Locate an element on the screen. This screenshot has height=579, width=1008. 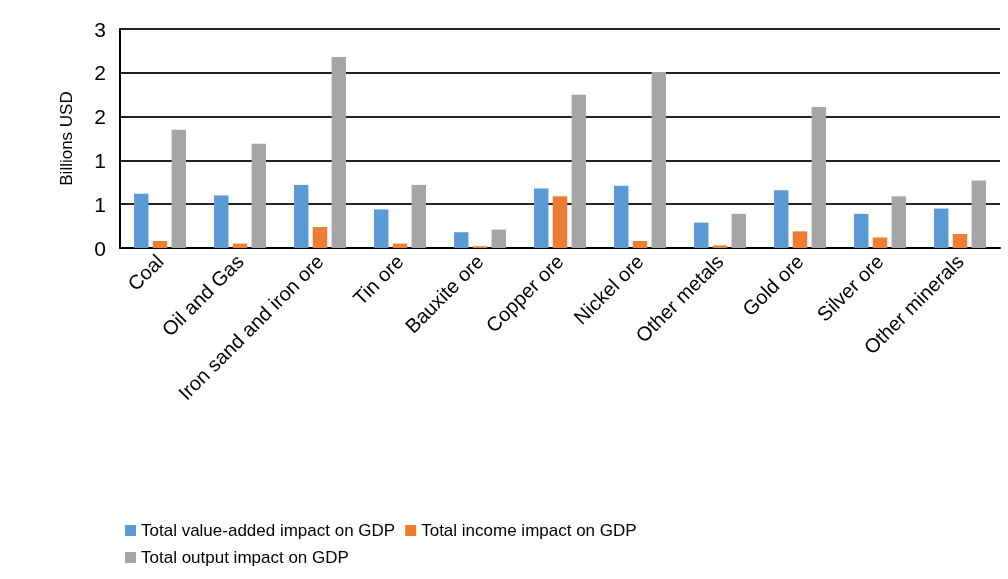
y-tick-label: 0 is located at coordinates (100, 248).